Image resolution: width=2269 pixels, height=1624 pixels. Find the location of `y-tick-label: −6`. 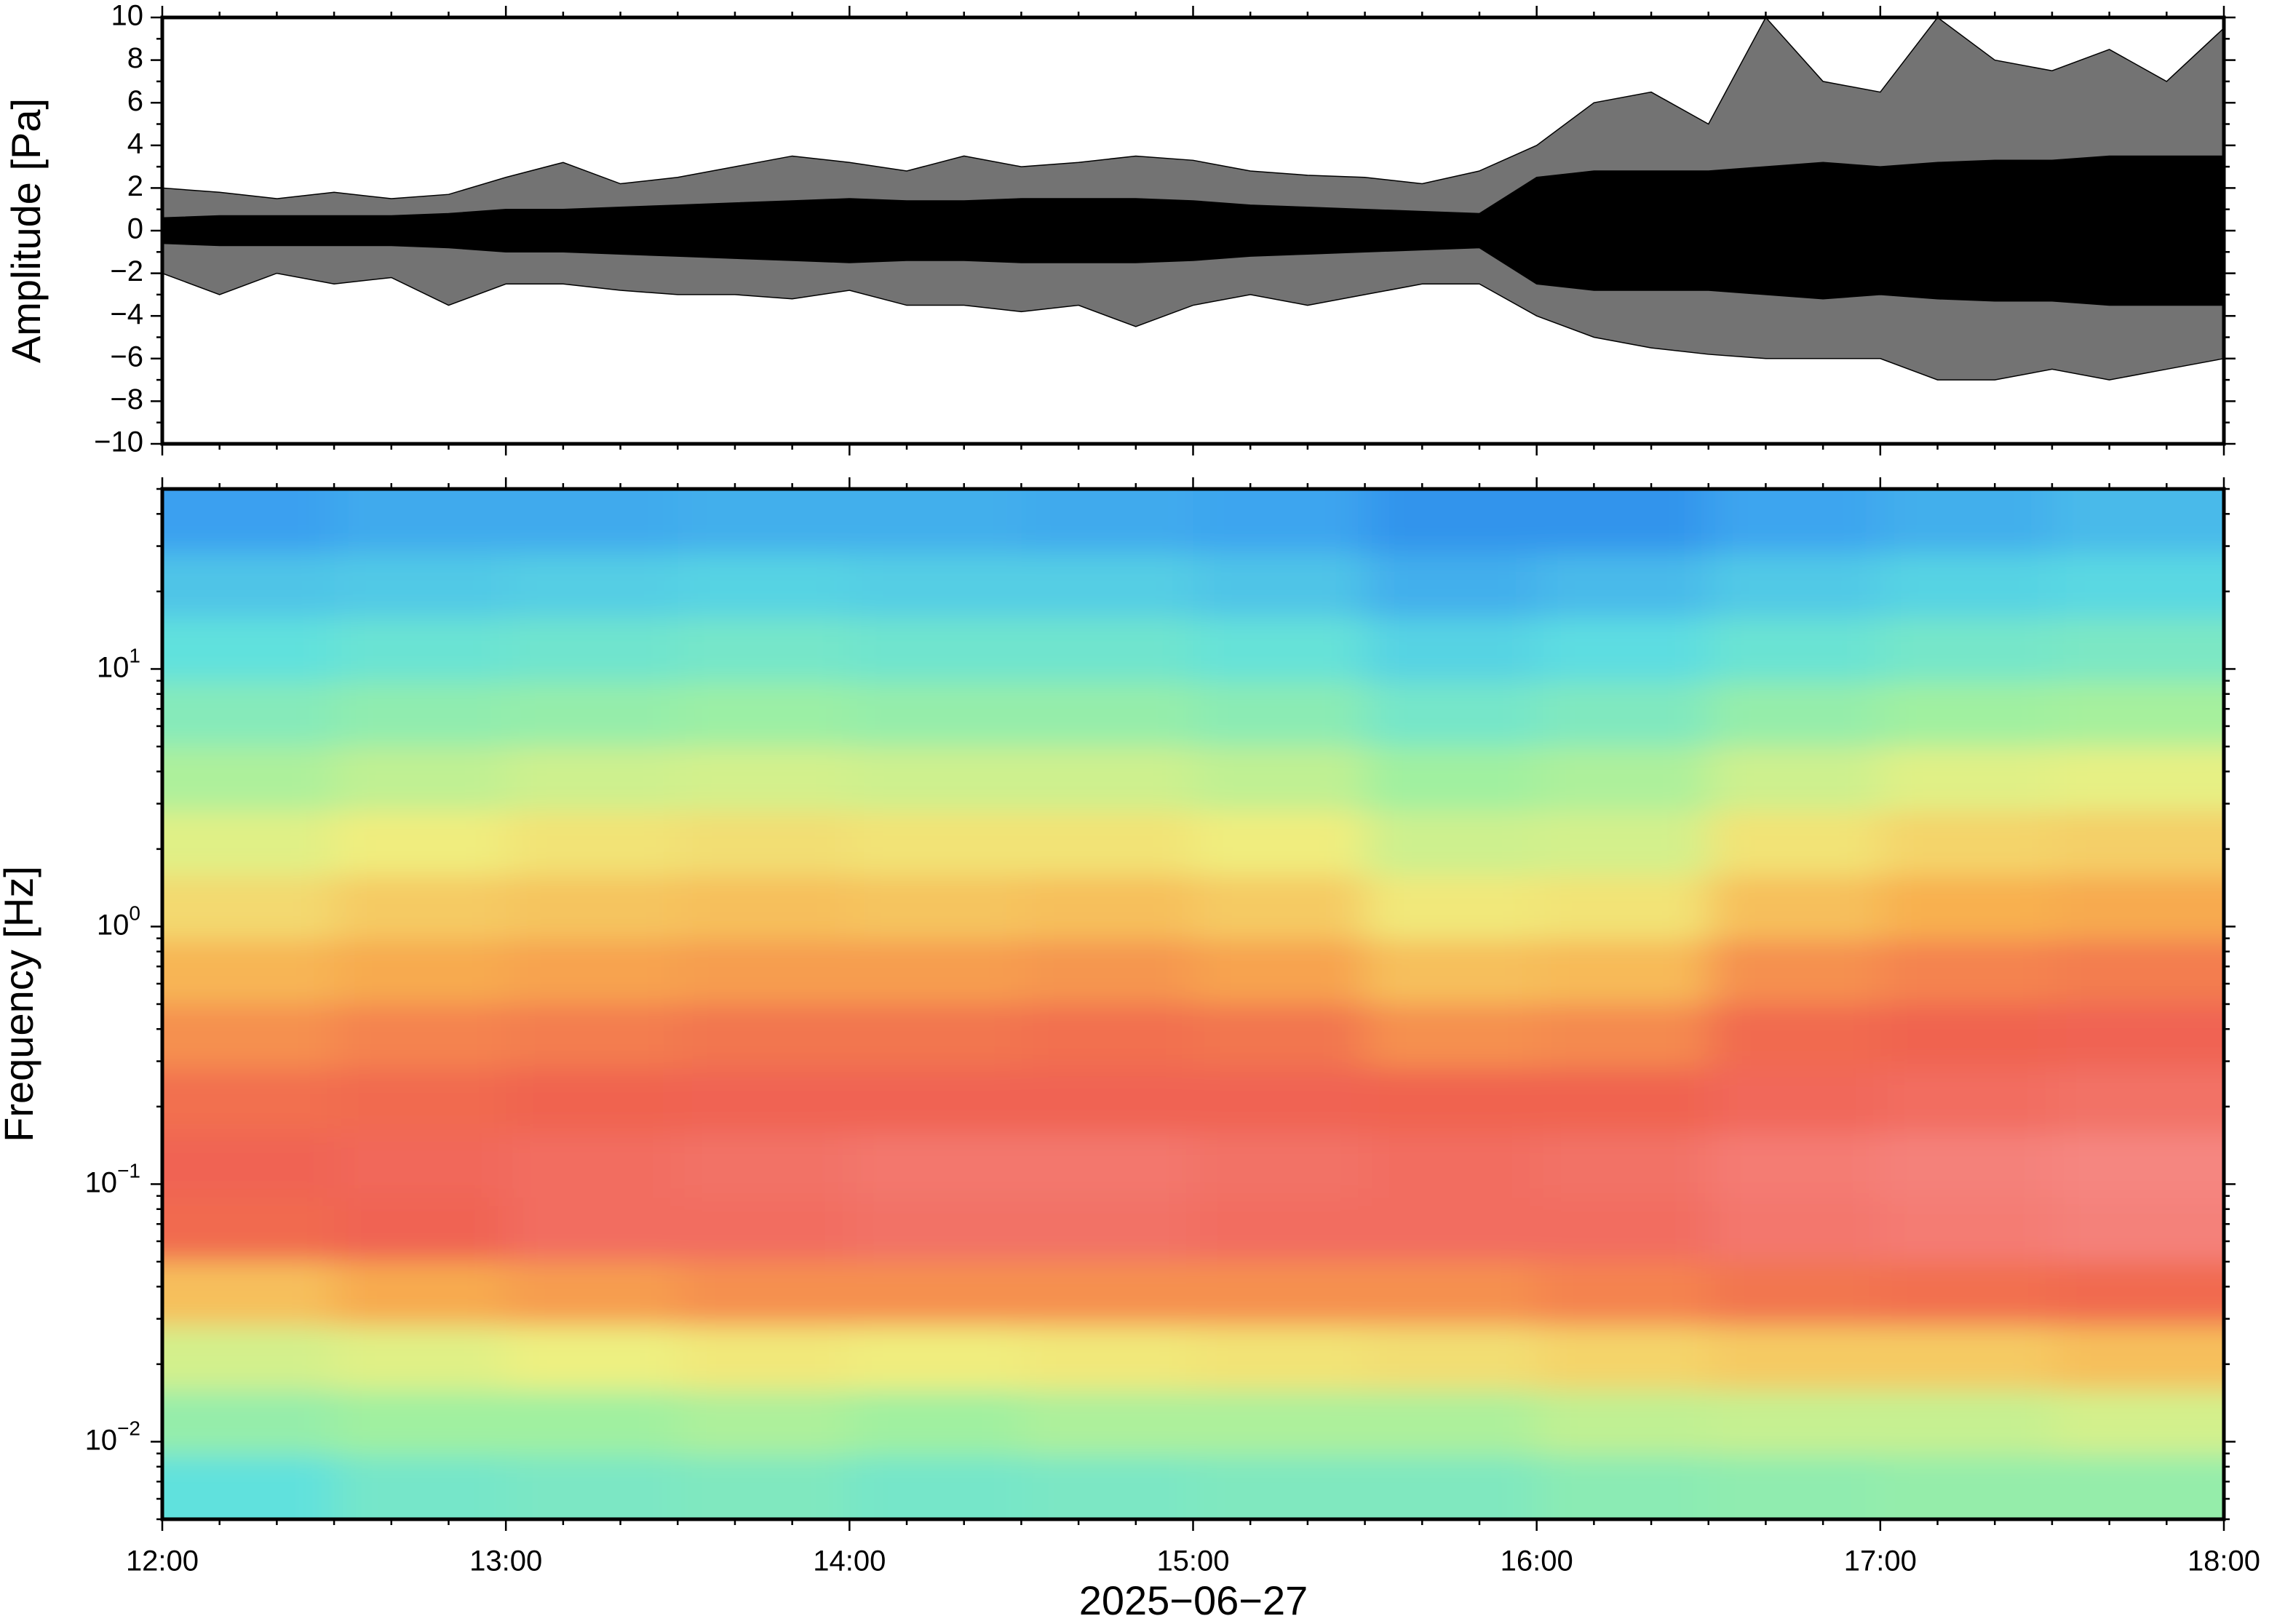

y-tick-label: −6 is located at coordinates (126, 357).